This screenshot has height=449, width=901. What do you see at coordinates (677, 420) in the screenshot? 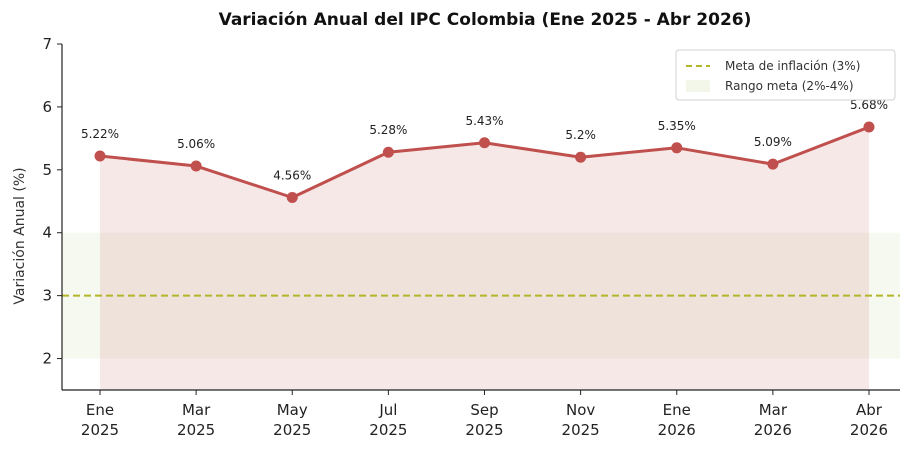
I see `x-tick-label: Ene 2026` at bounding box center [677, 420].